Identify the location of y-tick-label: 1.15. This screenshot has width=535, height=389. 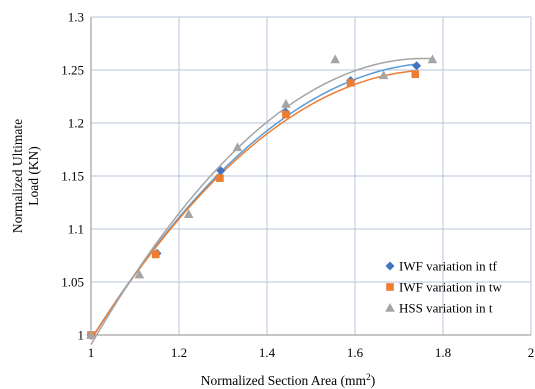
(72, 176).